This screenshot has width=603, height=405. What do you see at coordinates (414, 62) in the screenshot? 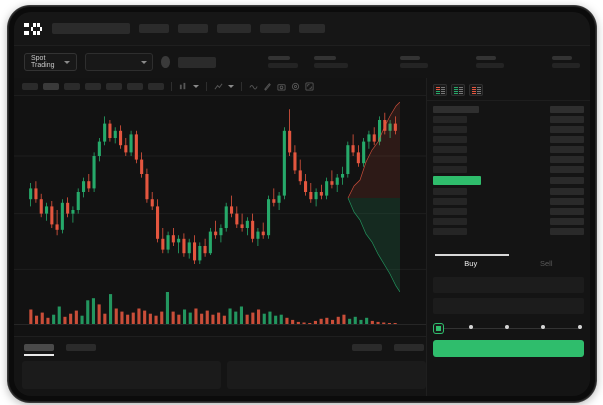
I see `ticker-stat-high` at bounding box center [414, 62].